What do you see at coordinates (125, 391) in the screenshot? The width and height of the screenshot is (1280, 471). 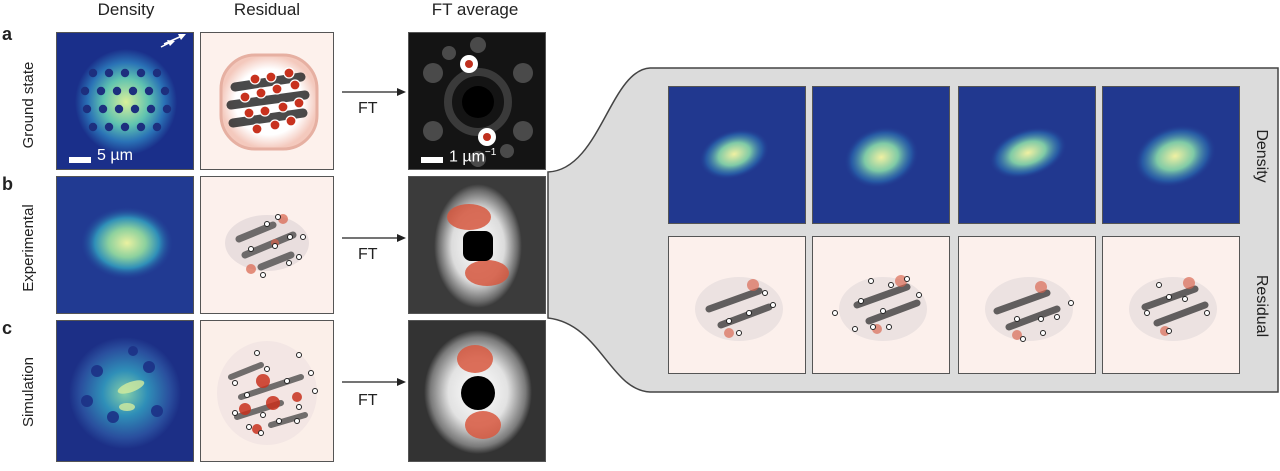 I see `density-simulation-image` at bounding box center [125, 391].